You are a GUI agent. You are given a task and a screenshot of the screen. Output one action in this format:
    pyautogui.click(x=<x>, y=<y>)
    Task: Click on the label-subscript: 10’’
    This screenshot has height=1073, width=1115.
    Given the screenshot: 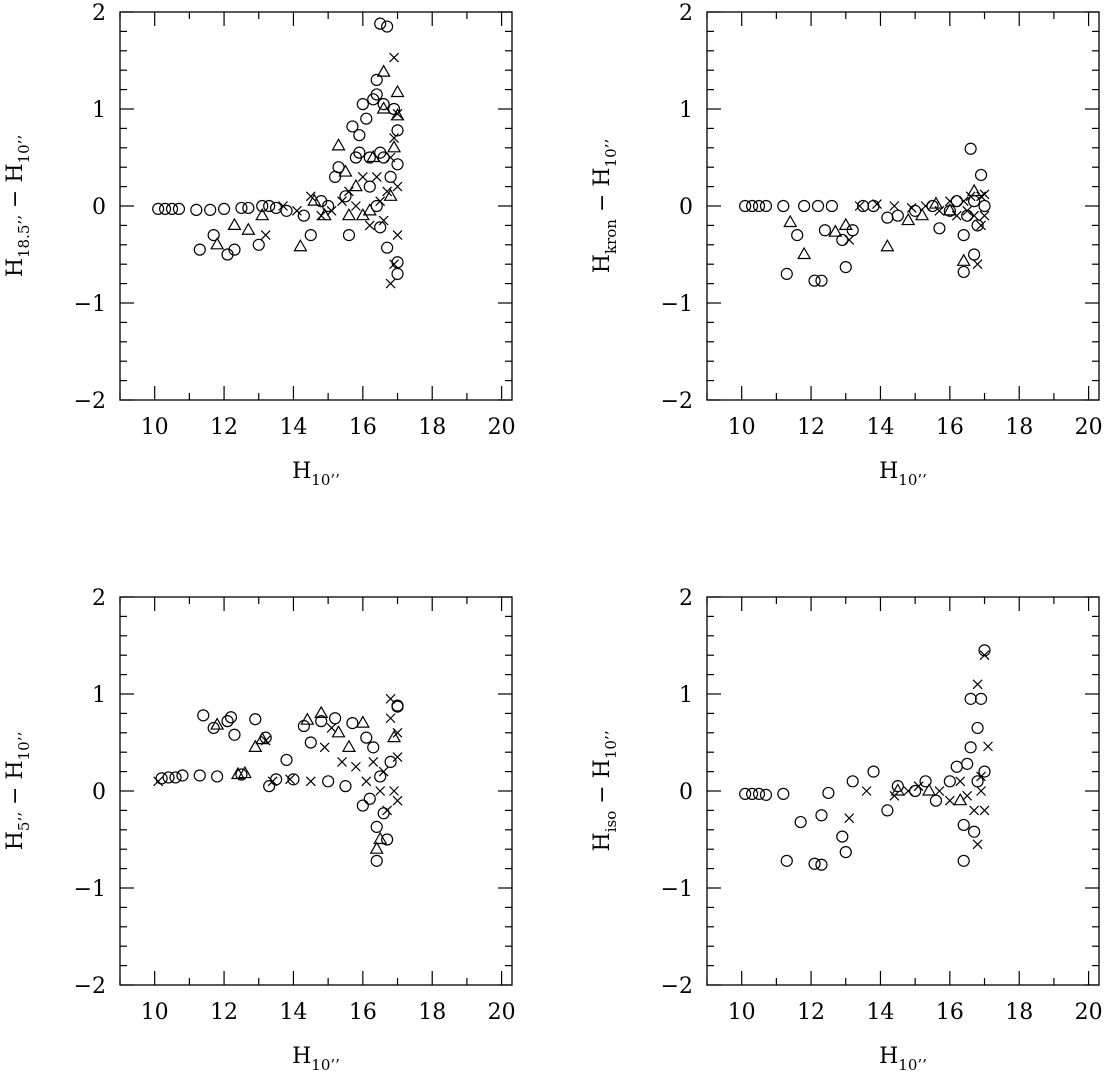 What is the action you would take?
    pyautogui.click(x=912, y=480)
    